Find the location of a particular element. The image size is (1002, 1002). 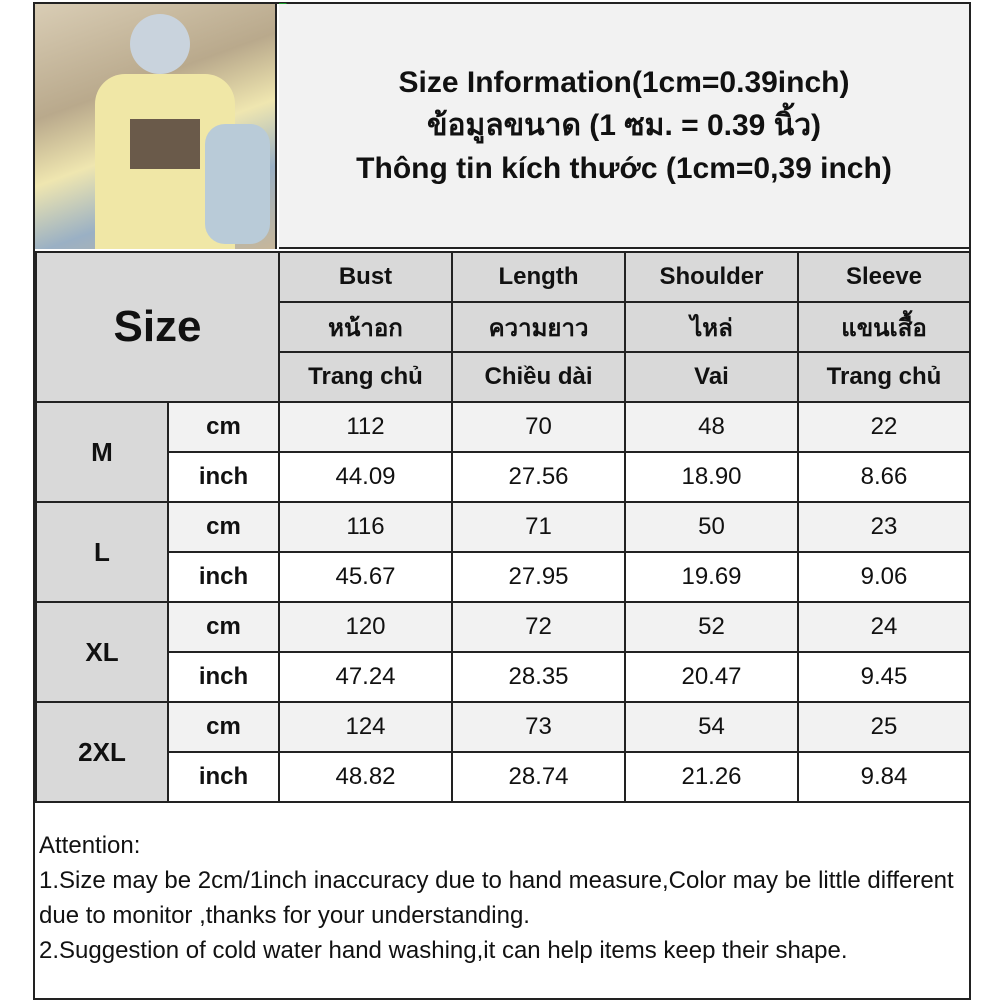

size-label: L is located at coordinates (102, 552).